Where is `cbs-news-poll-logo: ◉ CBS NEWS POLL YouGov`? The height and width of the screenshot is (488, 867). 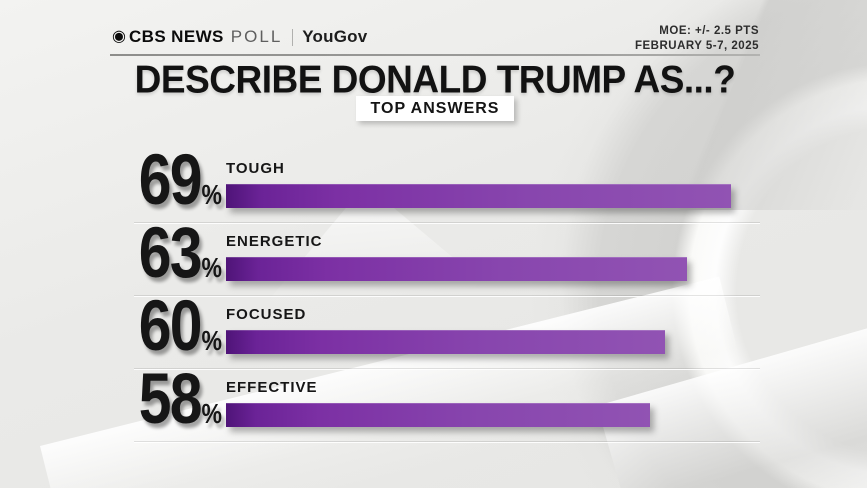
cbs-news-poll-logo: ◉ CBS NEWS POLL YouGov is located at coordinates (239, 37).